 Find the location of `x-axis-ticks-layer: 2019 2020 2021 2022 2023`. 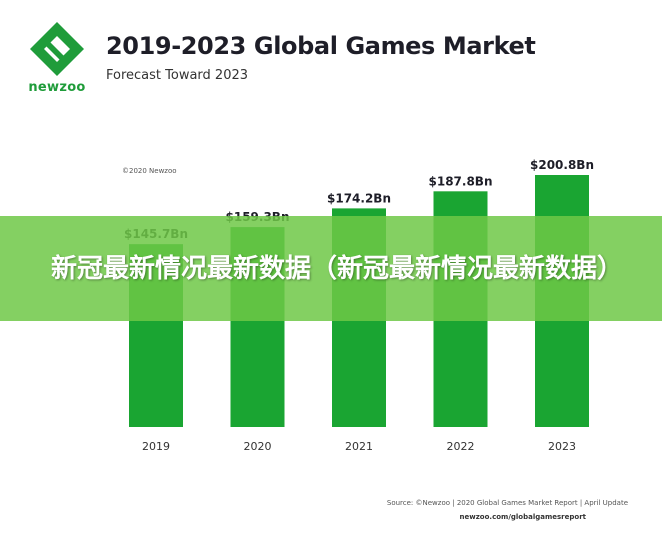

x-axis-ticks-layer: 2019 2020 2021 2022 2023 is located at coordinates (359, 446).